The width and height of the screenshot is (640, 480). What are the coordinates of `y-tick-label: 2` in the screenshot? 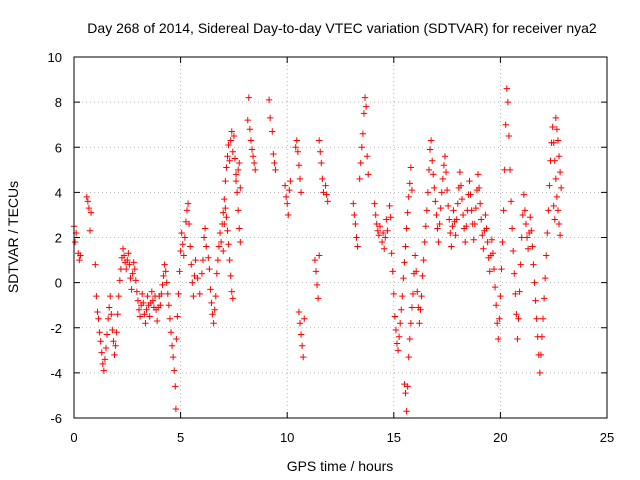 It's located at (58, 238).